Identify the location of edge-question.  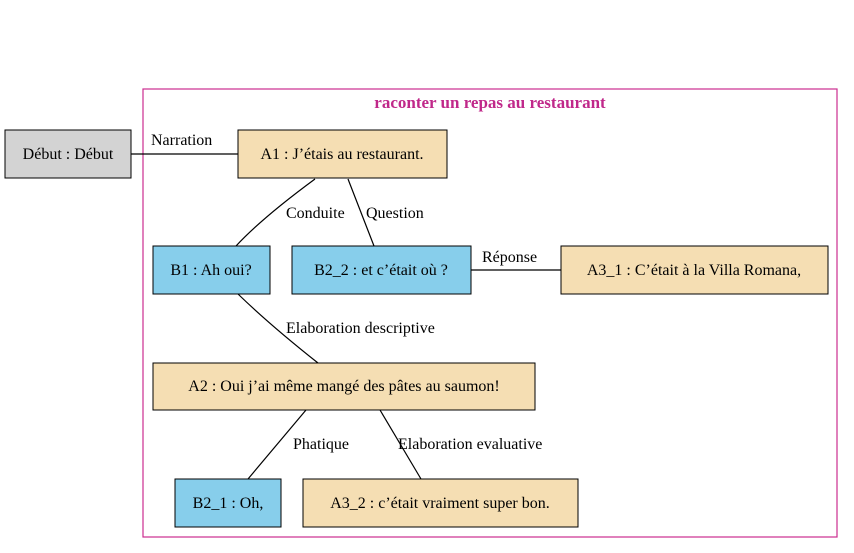
(361, 212).